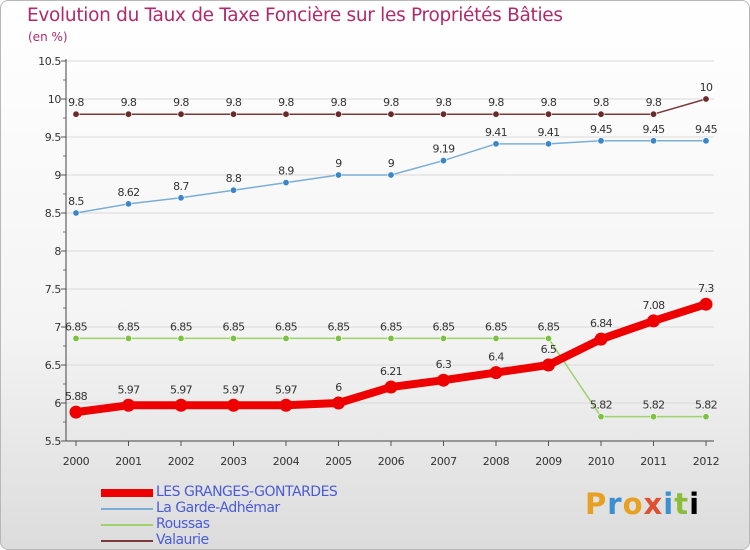  What do you see at coordinates (391, 461) in the screenshot?
I see `x-tick-label: 2006` at bounding box center [391, 461].